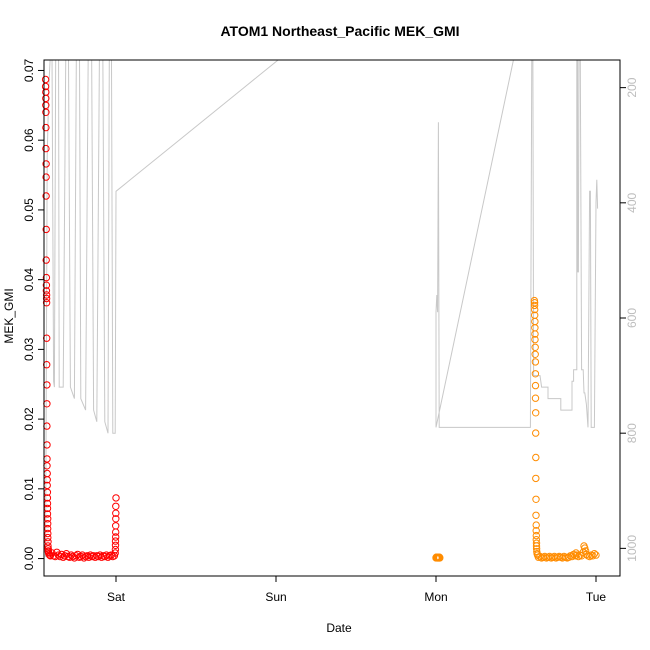  I want to click on y-tick-label: 0.03, so click(29, 349).